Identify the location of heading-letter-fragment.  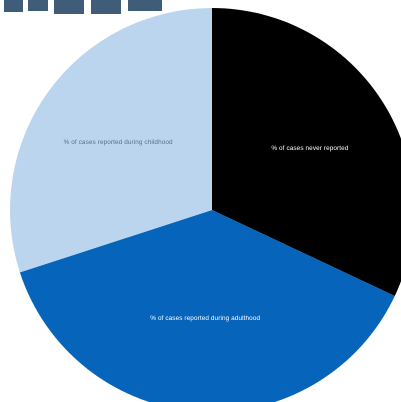
(83, 7).